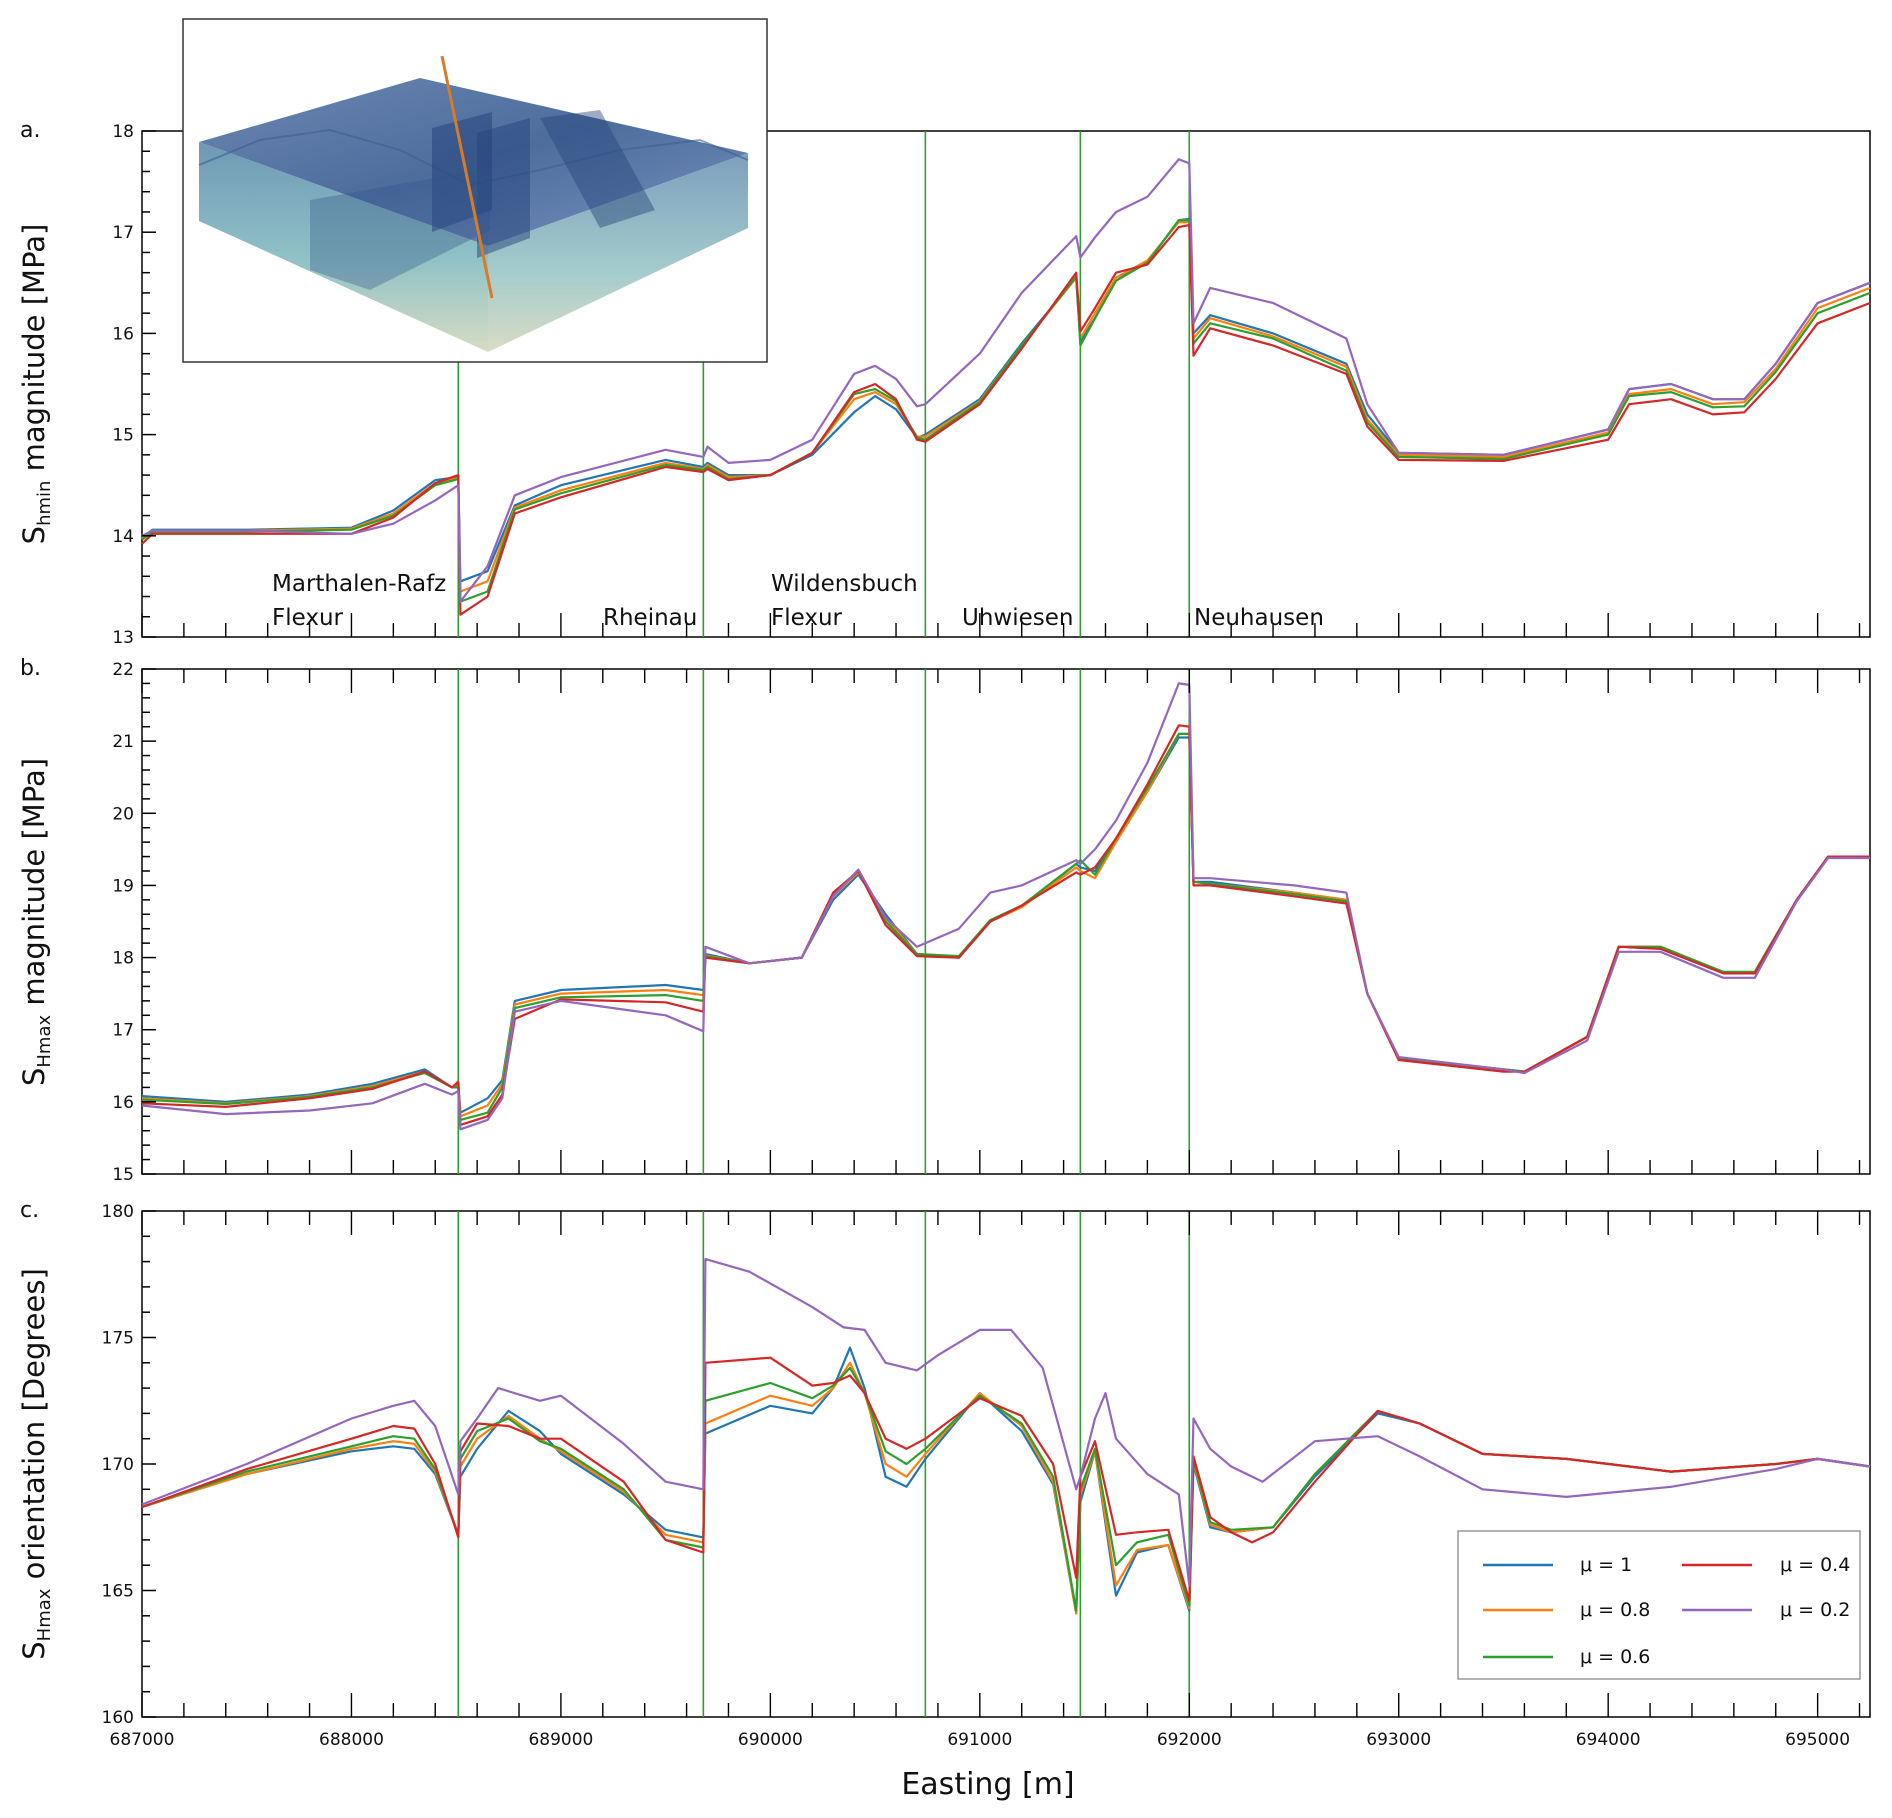 Image resolution: width=1892 pixels, height=1818 pixels. What do you see at coordinates (650, 618) in the screenshot?
I see `fault-label-rheinau: Rheinau` at bounding box center [650, 618].